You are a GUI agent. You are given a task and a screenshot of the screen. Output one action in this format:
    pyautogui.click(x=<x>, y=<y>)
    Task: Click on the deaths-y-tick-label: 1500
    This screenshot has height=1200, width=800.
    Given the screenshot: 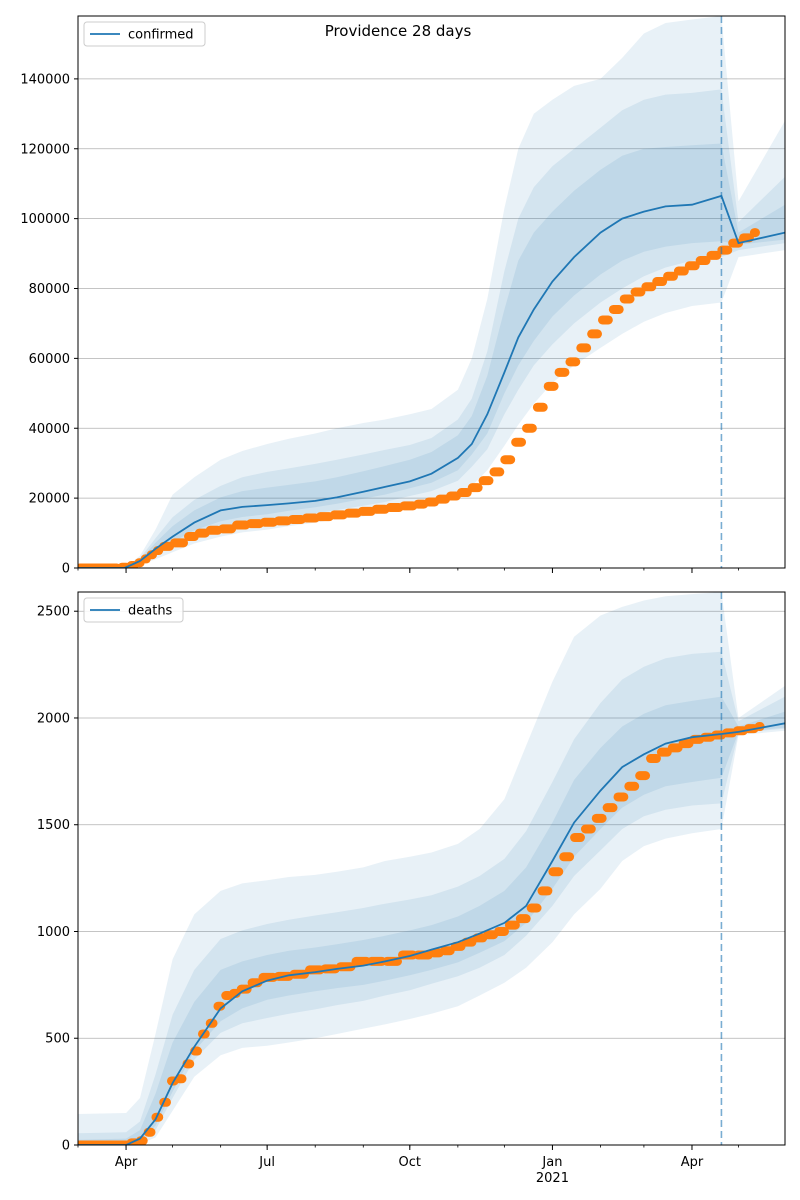 What is the action you would take?
    pyautogui.click(x=53, y=825)
    